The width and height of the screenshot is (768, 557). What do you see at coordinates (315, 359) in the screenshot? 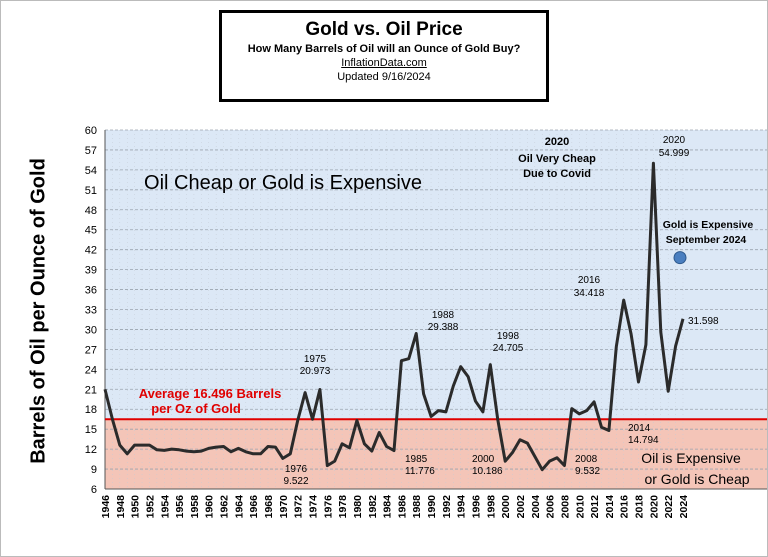
I see `annotation-label: 1975` at bounding box center [315, 359].